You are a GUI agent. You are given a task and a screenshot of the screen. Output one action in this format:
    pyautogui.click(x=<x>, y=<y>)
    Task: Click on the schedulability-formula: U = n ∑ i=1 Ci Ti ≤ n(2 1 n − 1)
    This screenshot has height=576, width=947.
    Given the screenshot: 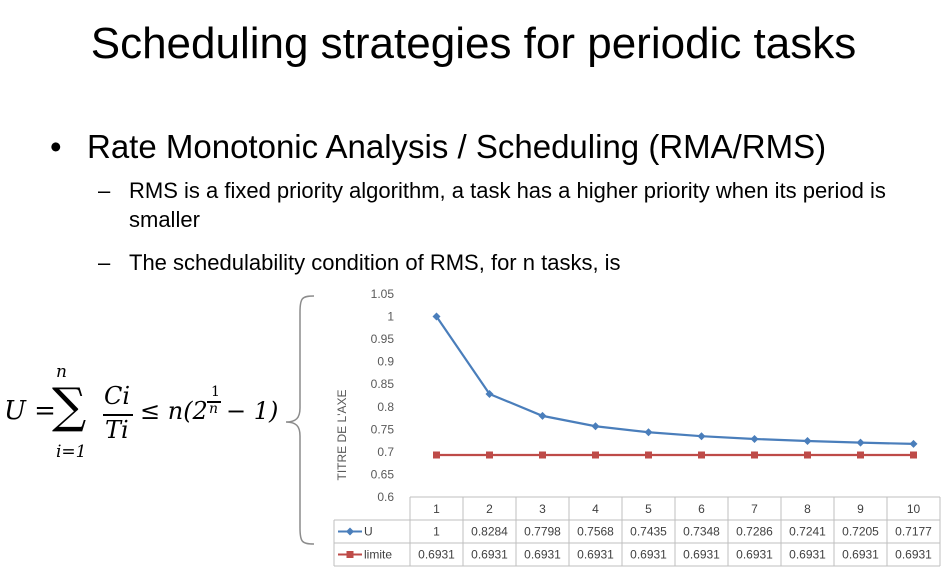 What is the action you would take?
    pyautogui.click(x=149, y=411)
    